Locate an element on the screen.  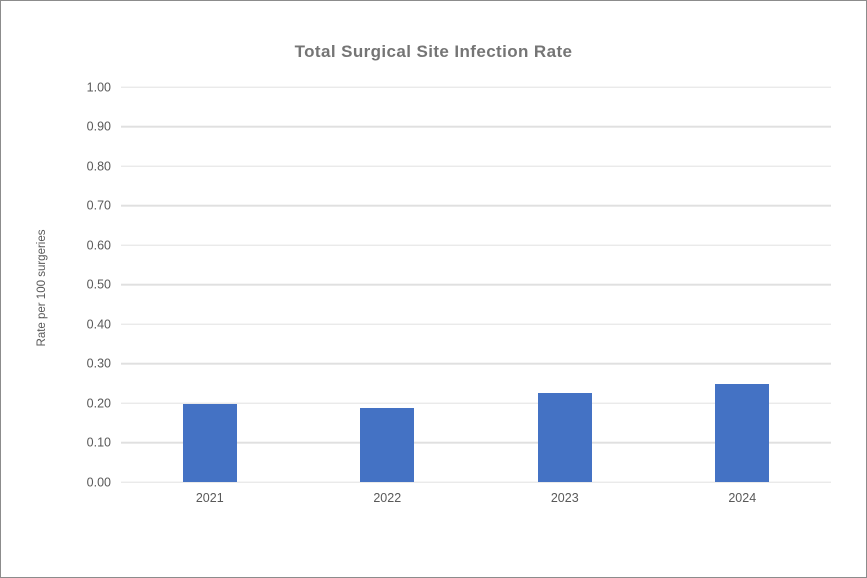
y-tick-label: 0.80 is located at coordinates (98, 165).